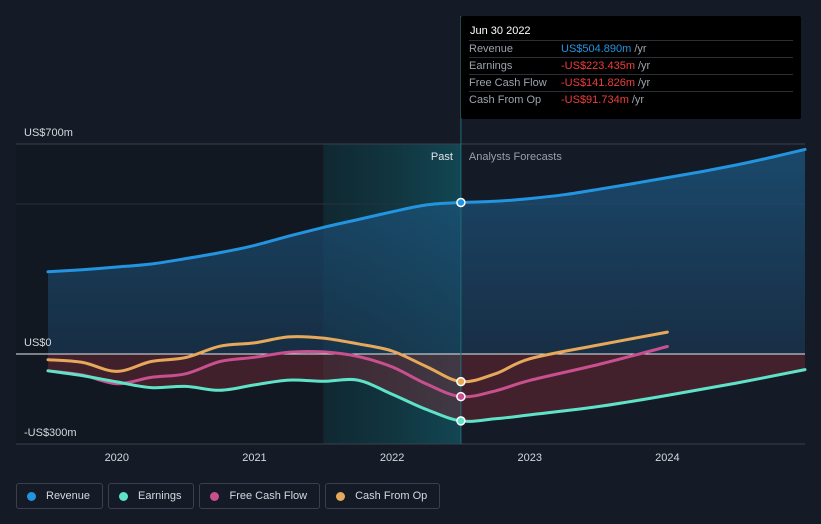 This screenshot has width=821, height=524. What do you see at coordinates (603, 100) in the screenshot?
I see `tooltip-value: -US$91.734m/yr` at bounding box center [603, 100].